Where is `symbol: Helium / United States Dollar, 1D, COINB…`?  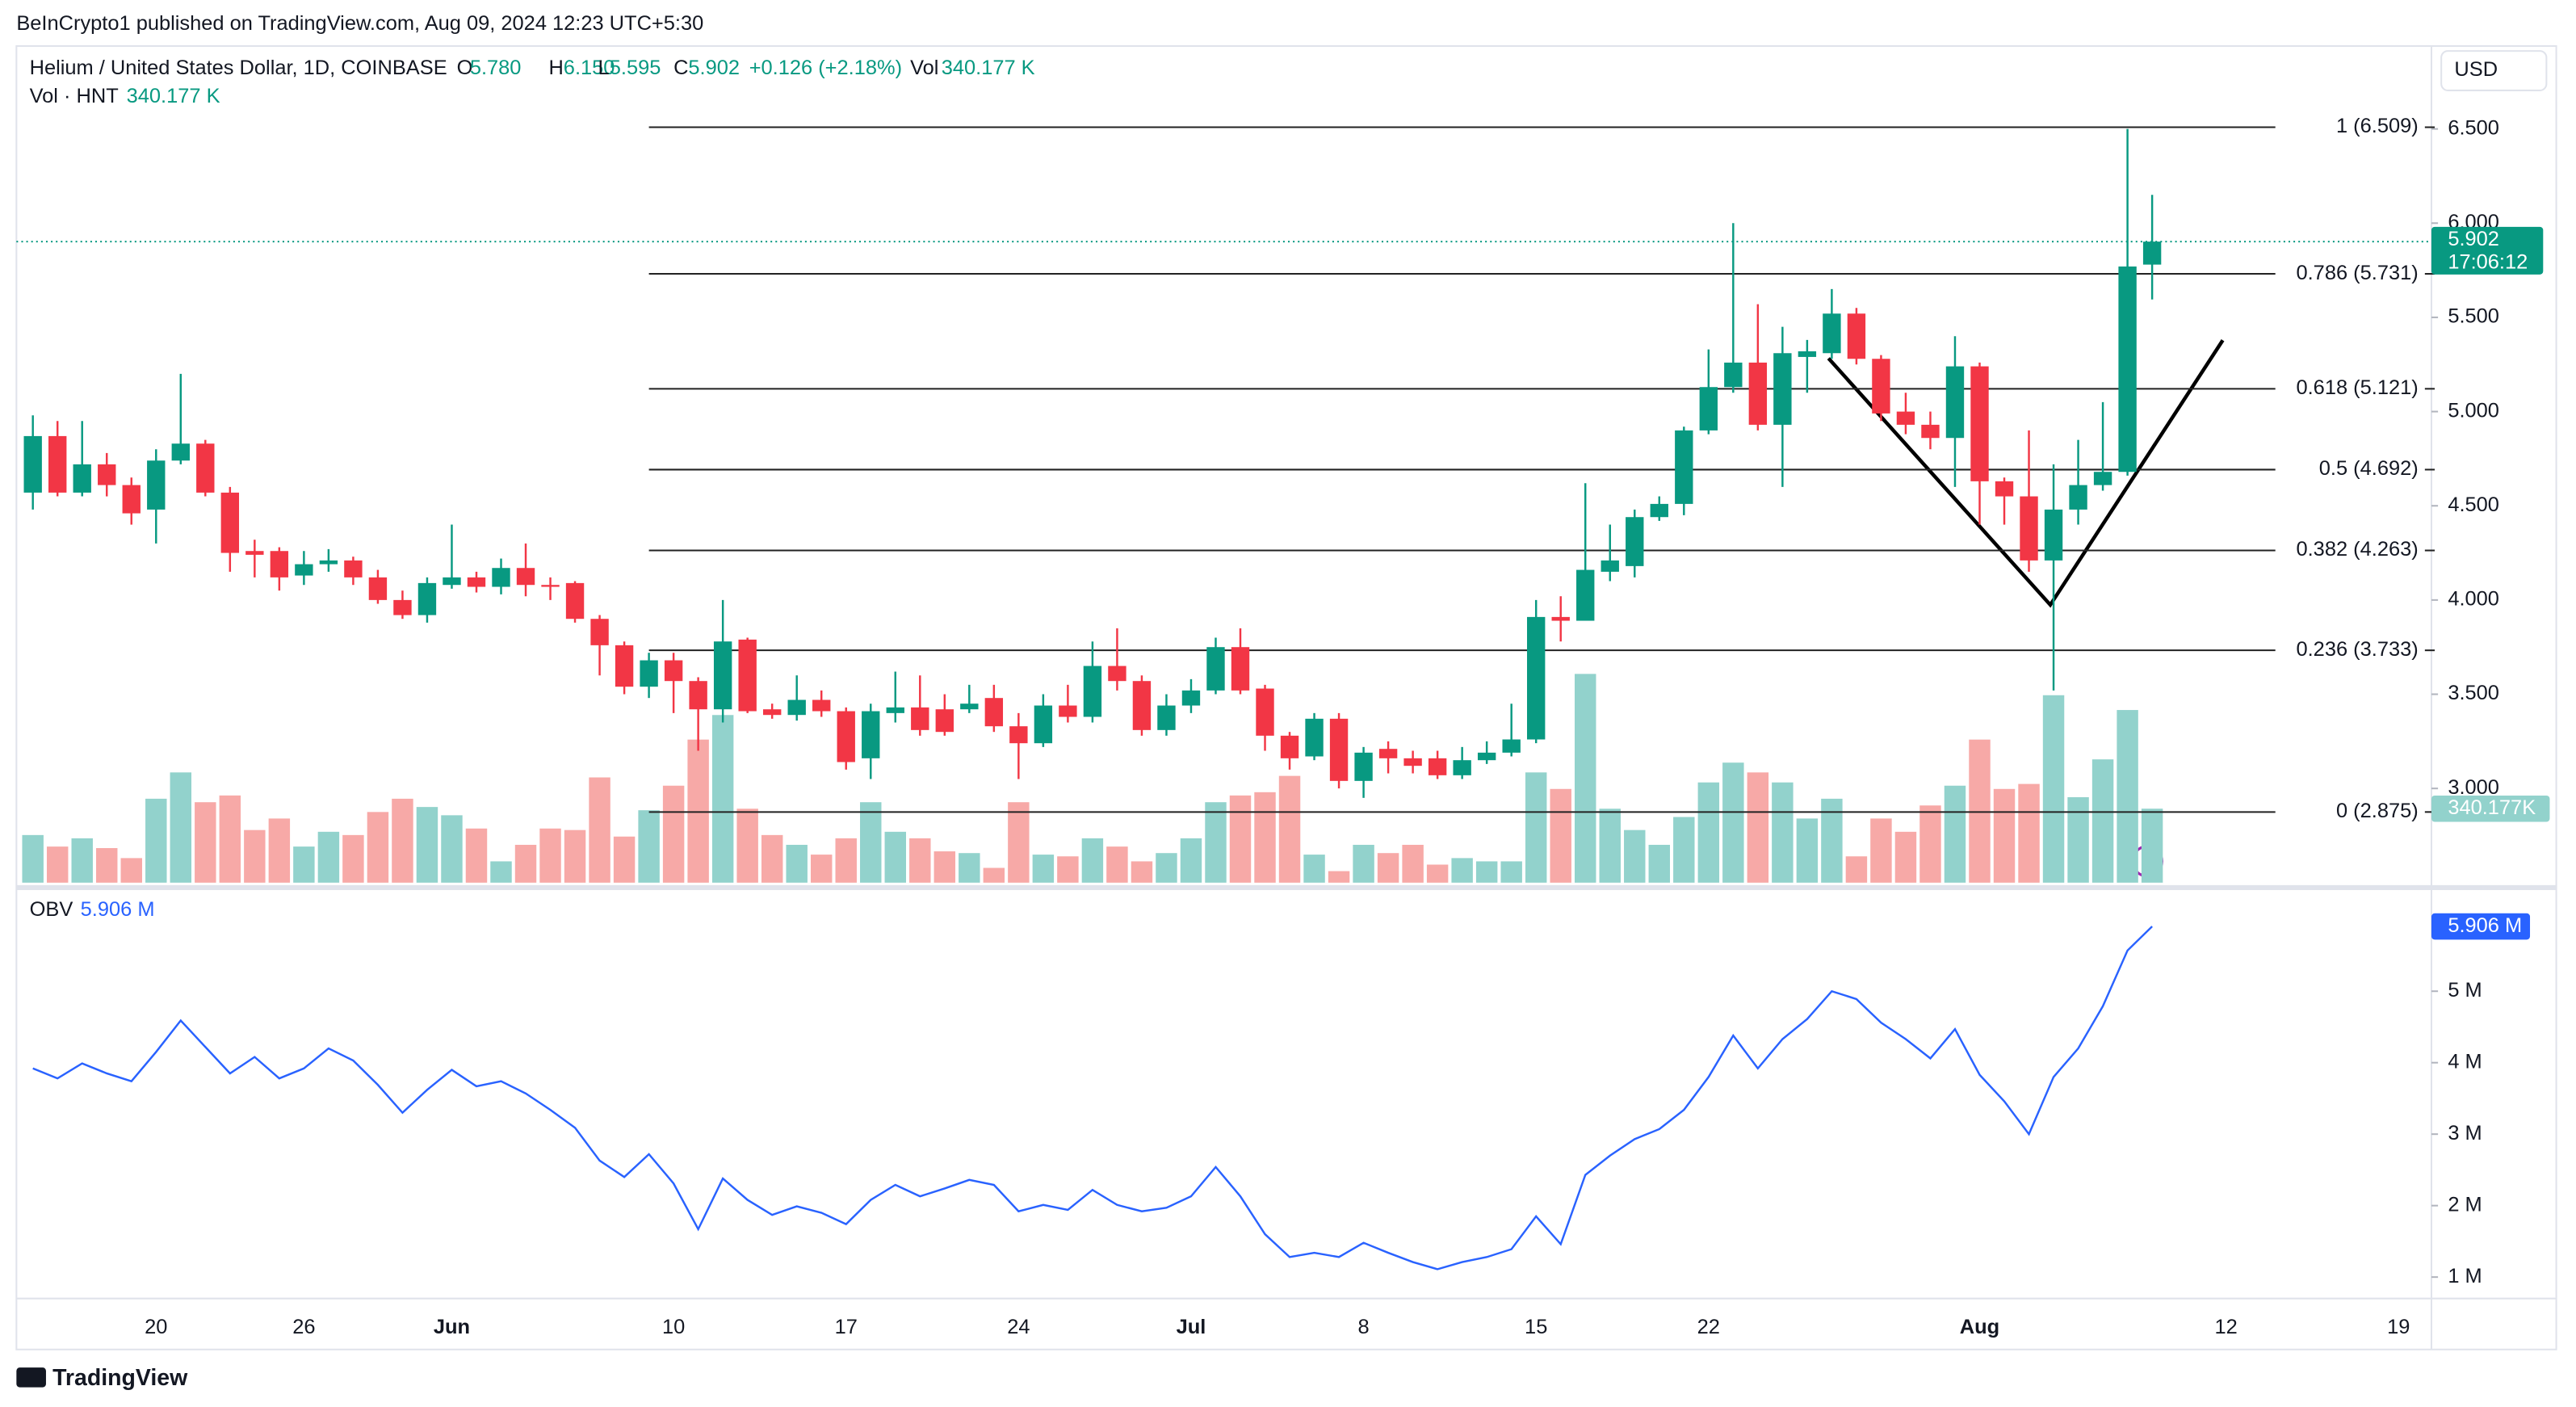
symbol: Helium / United States Dollar, 1D, COINB… is located at coordinates (238, 68).